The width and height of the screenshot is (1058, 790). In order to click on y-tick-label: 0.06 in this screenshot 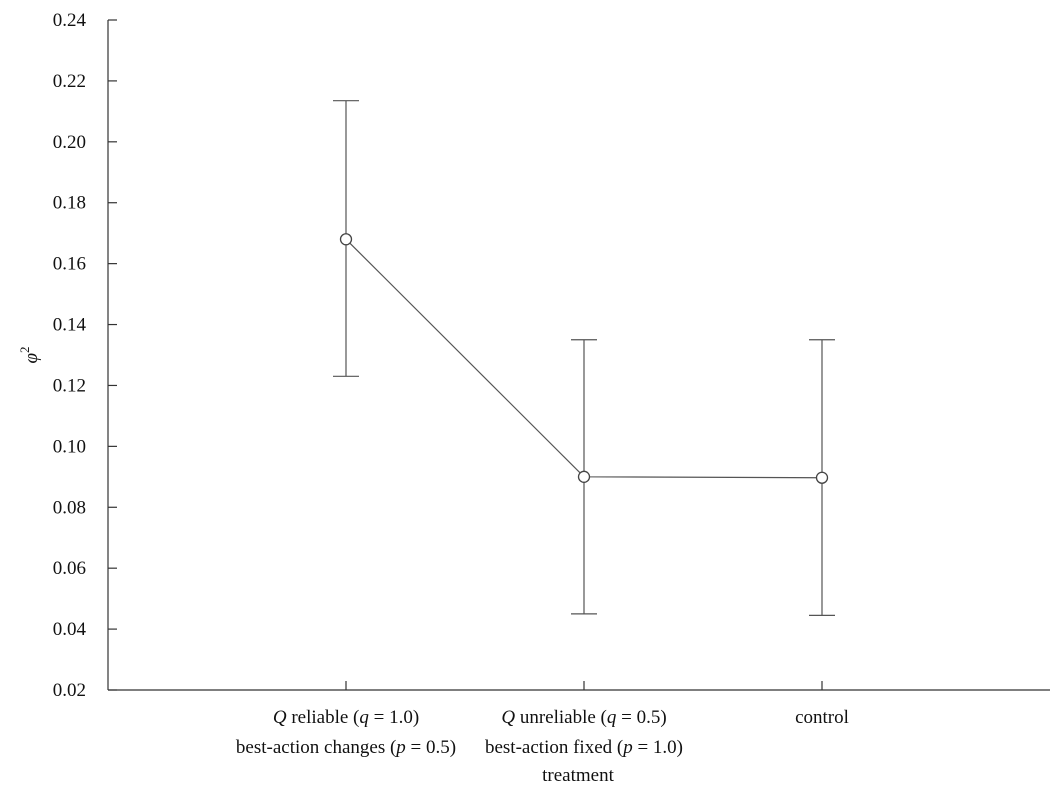, I will do `click(69, 568)`.